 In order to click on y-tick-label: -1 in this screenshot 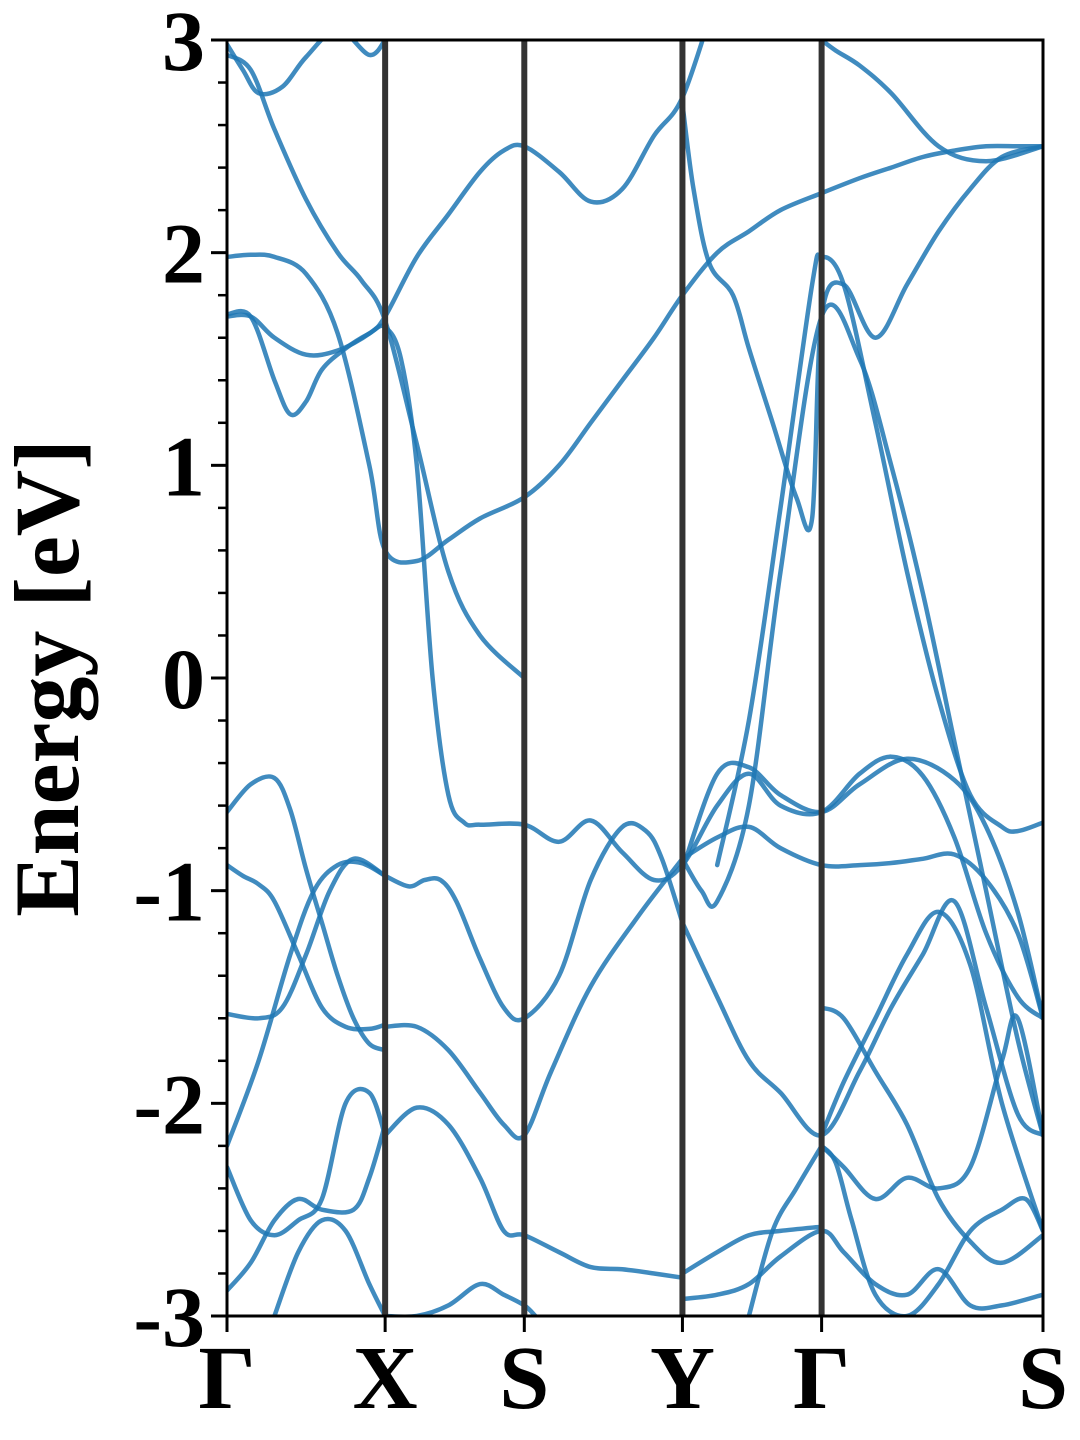, I will do `click(169, 892)`.